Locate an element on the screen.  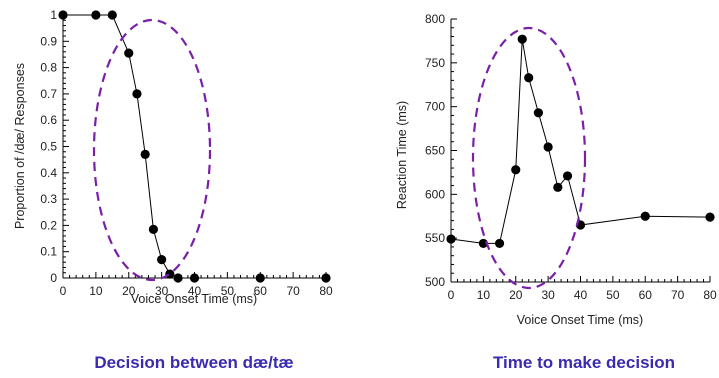
chart-caption: Decision between dæ/tæ is located at coordinates (193, 362).